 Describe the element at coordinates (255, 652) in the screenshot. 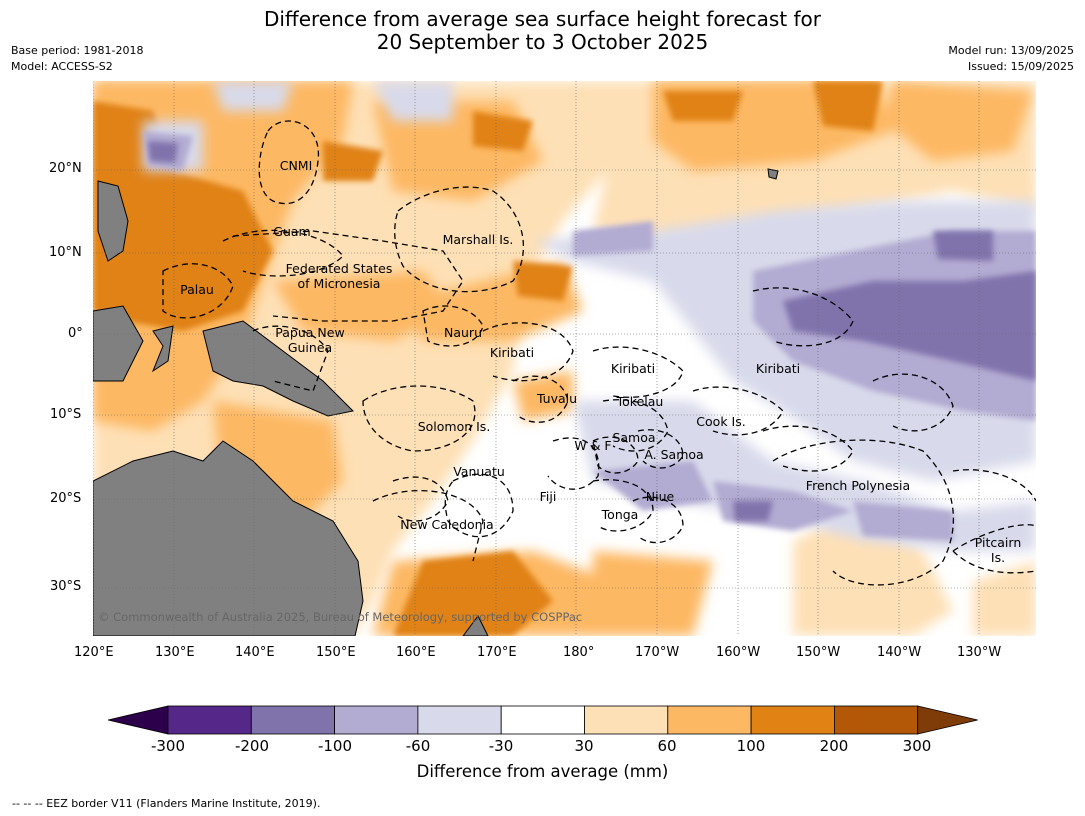

I see `lon-tick-140e: 140°E` at that location.